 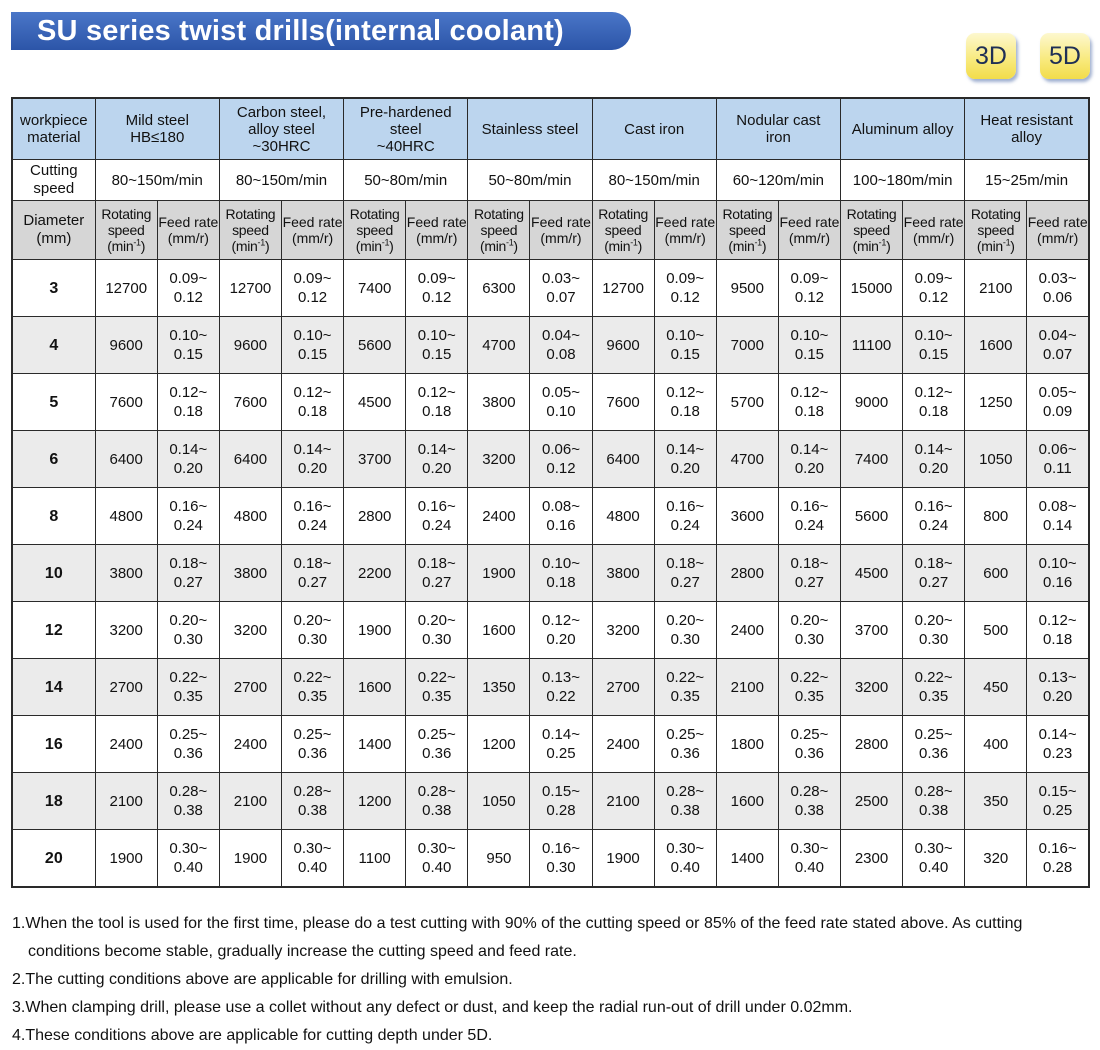 What do you see at coordinates (1057, 848) in the screenshot?
I see `cell-line: 0.16~` at bounding box center [1057, 848].